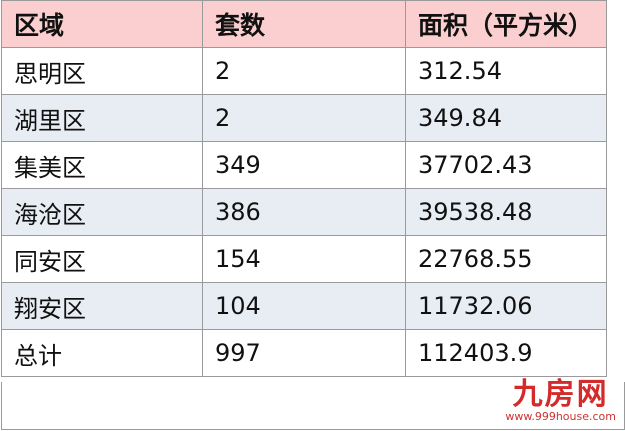 This screenshot has width=625, height=431. I want to click on cell-count: 154, so click(304, 259).